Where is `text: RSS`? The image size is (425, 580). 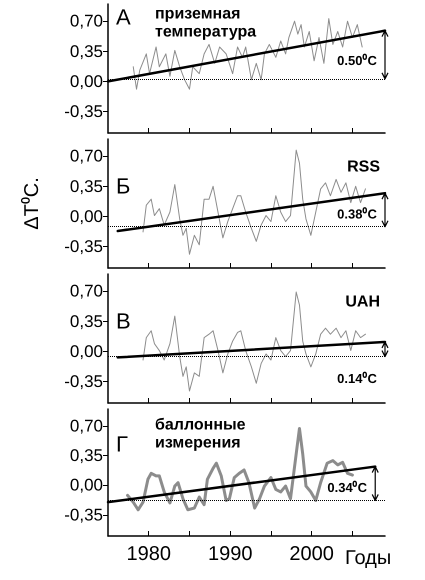
text: RSS is located at coordinates (363, 167).